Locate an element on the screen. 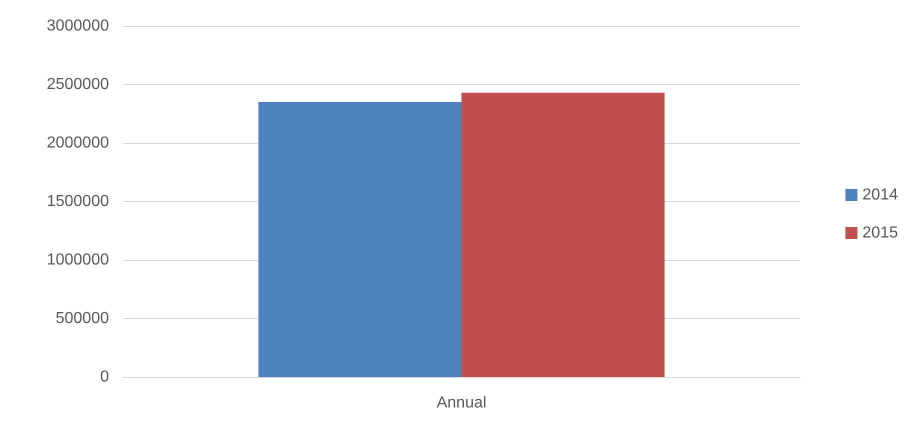  x-tick-label: Annual is located at coordinates (461, 403).